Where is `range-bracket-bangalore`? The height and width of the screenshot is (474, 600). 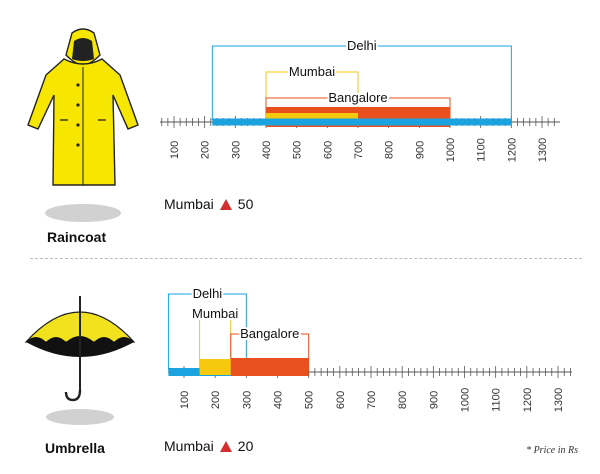
range-bracket-bangalore is located at coordinates (270, 351).